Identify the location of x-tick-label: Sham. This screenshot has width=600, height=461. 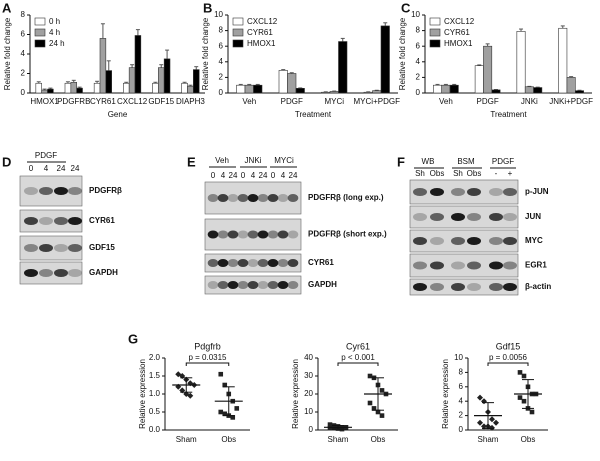
(488, 439).